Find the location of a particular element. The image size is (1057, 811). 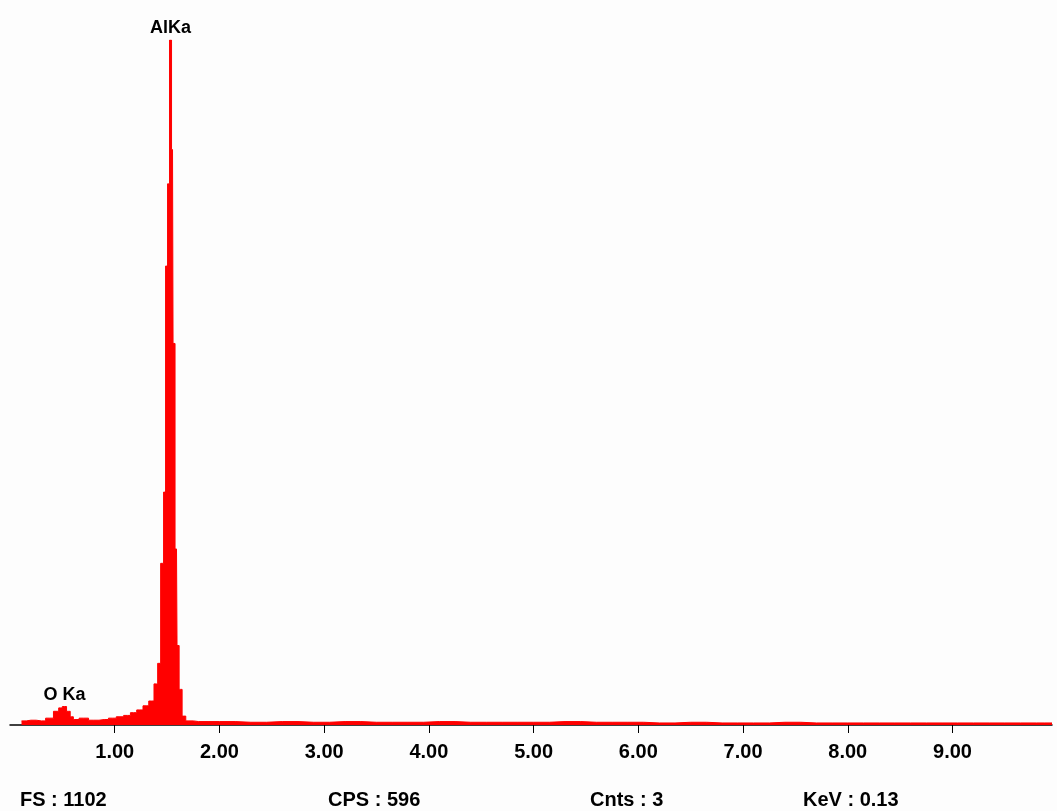

text: Cnts : 3 is located at coordinates (627, 799).